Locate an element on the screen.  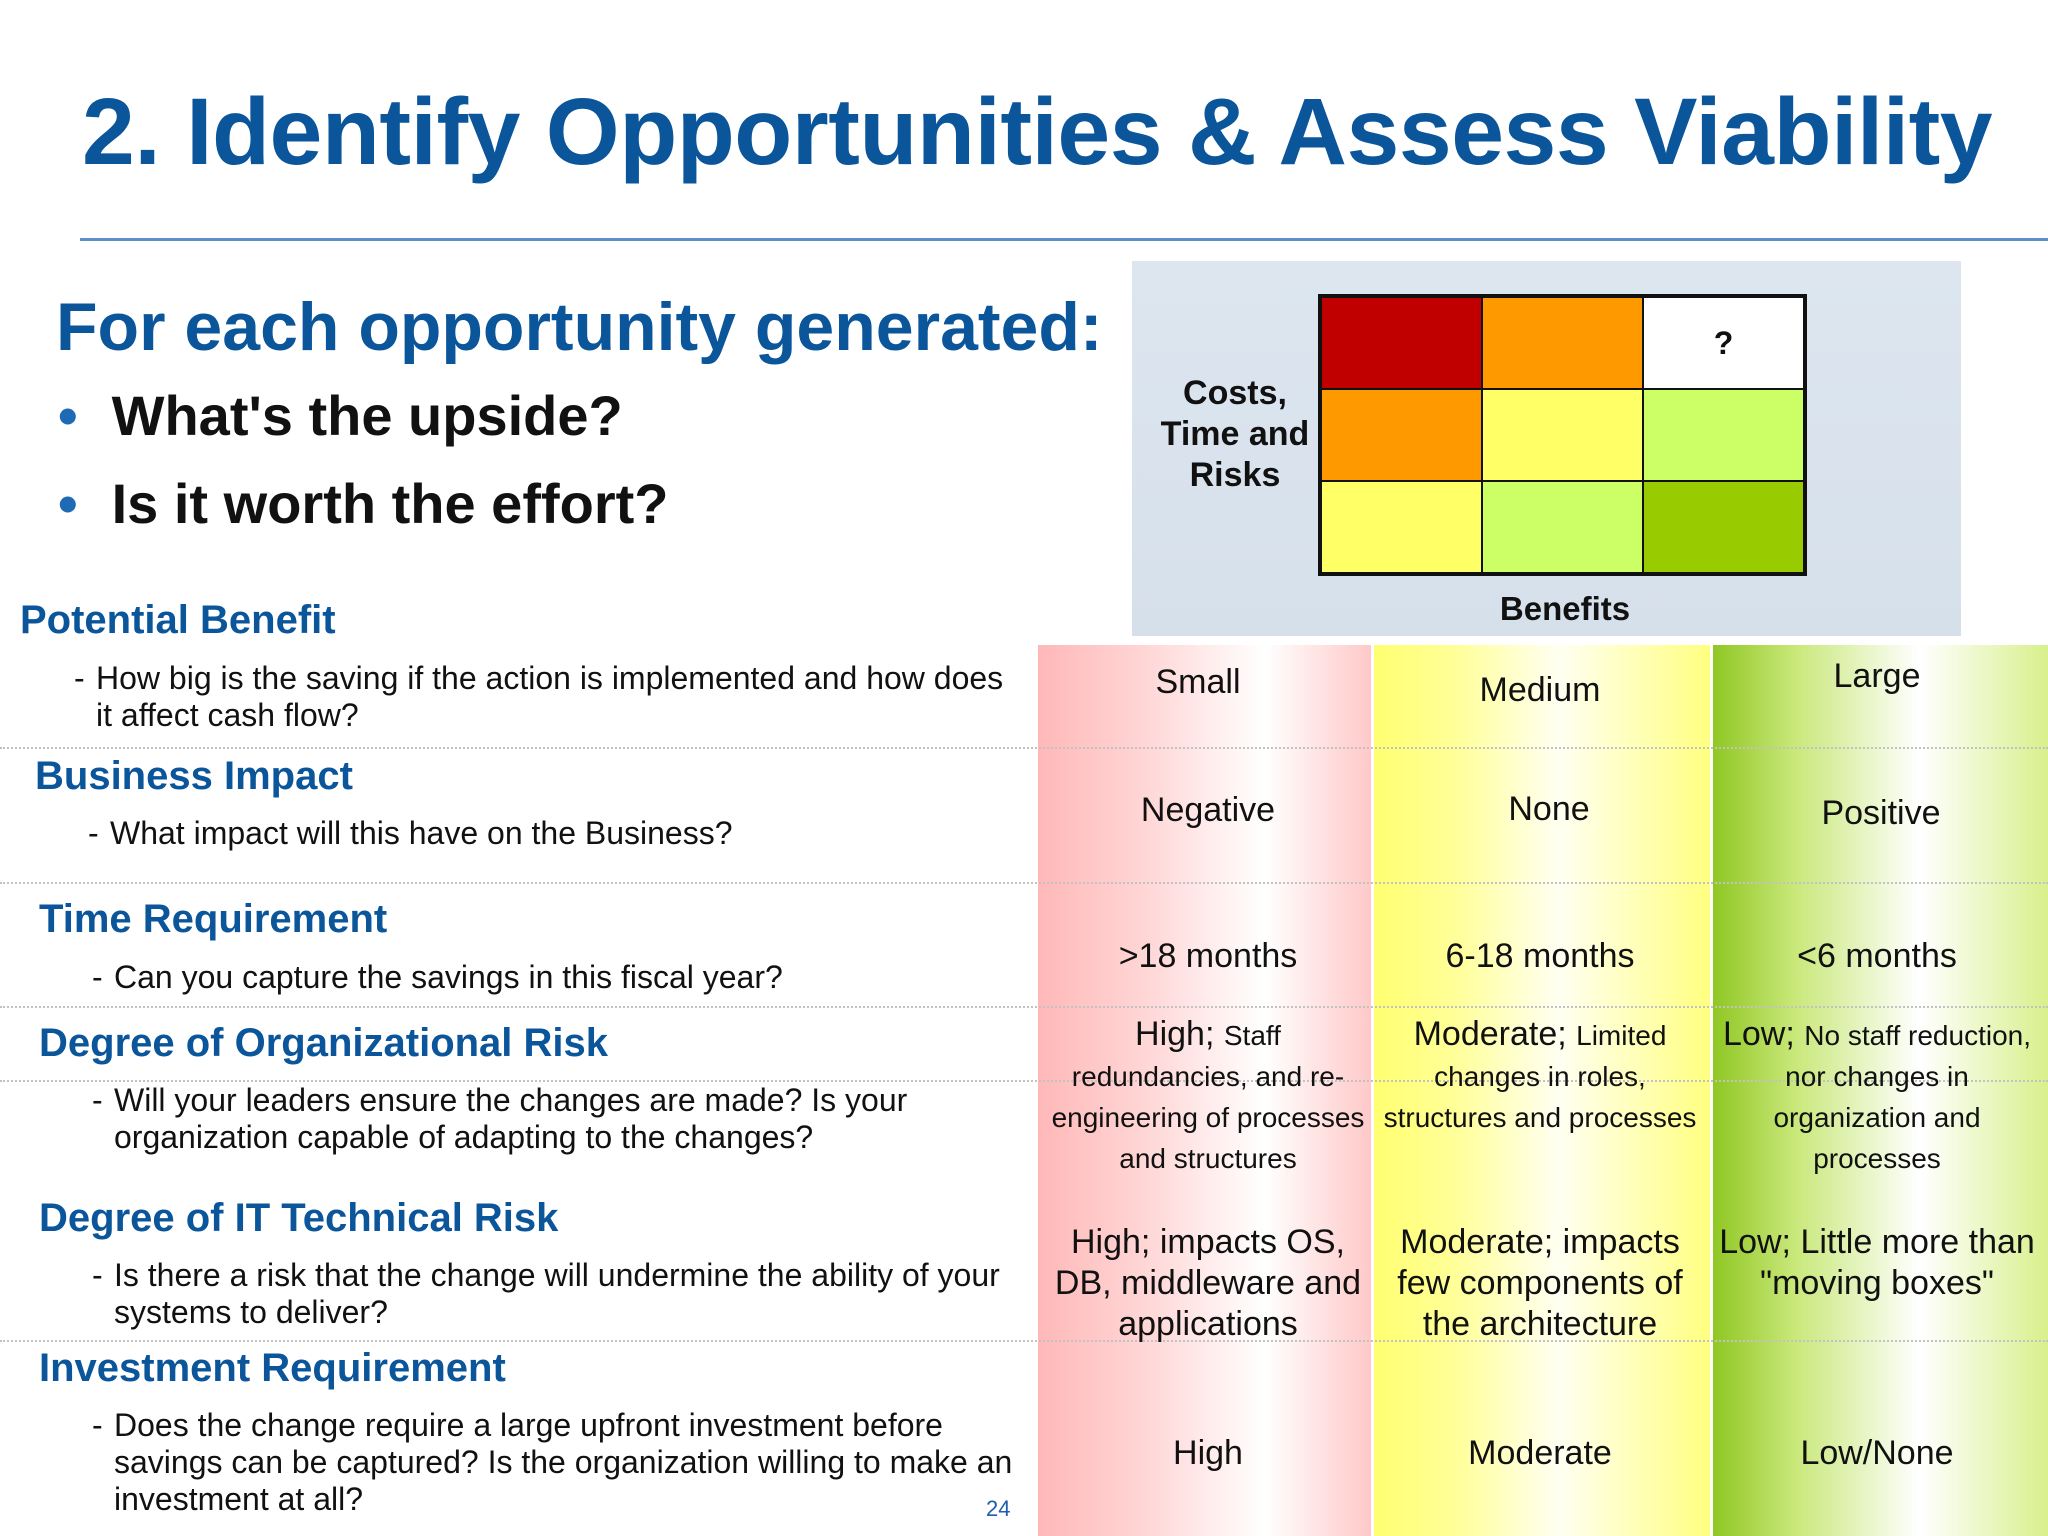
org-risk-level: Low; is located at coordinates (1758, 1034).